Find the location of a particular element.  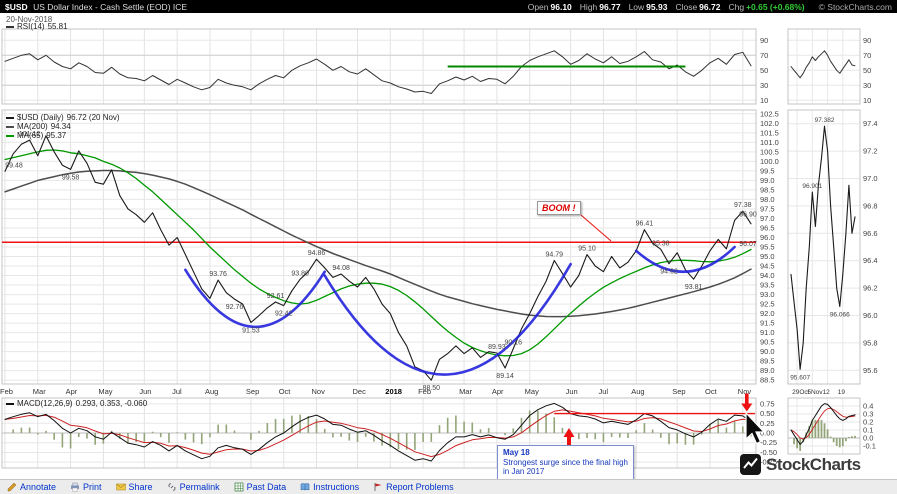

svg-text: 96.4 is located at coordinates (870, 260).